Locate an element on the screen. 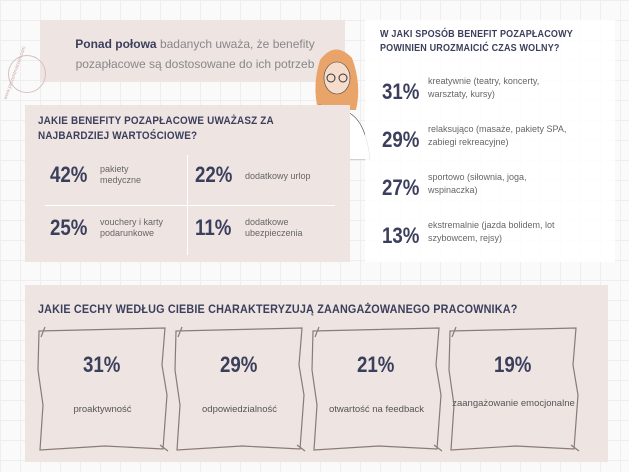 The height and width of the screenshot is (472, 629). logo: www.prezentmarzen.com is located at coordinates (24, 73).